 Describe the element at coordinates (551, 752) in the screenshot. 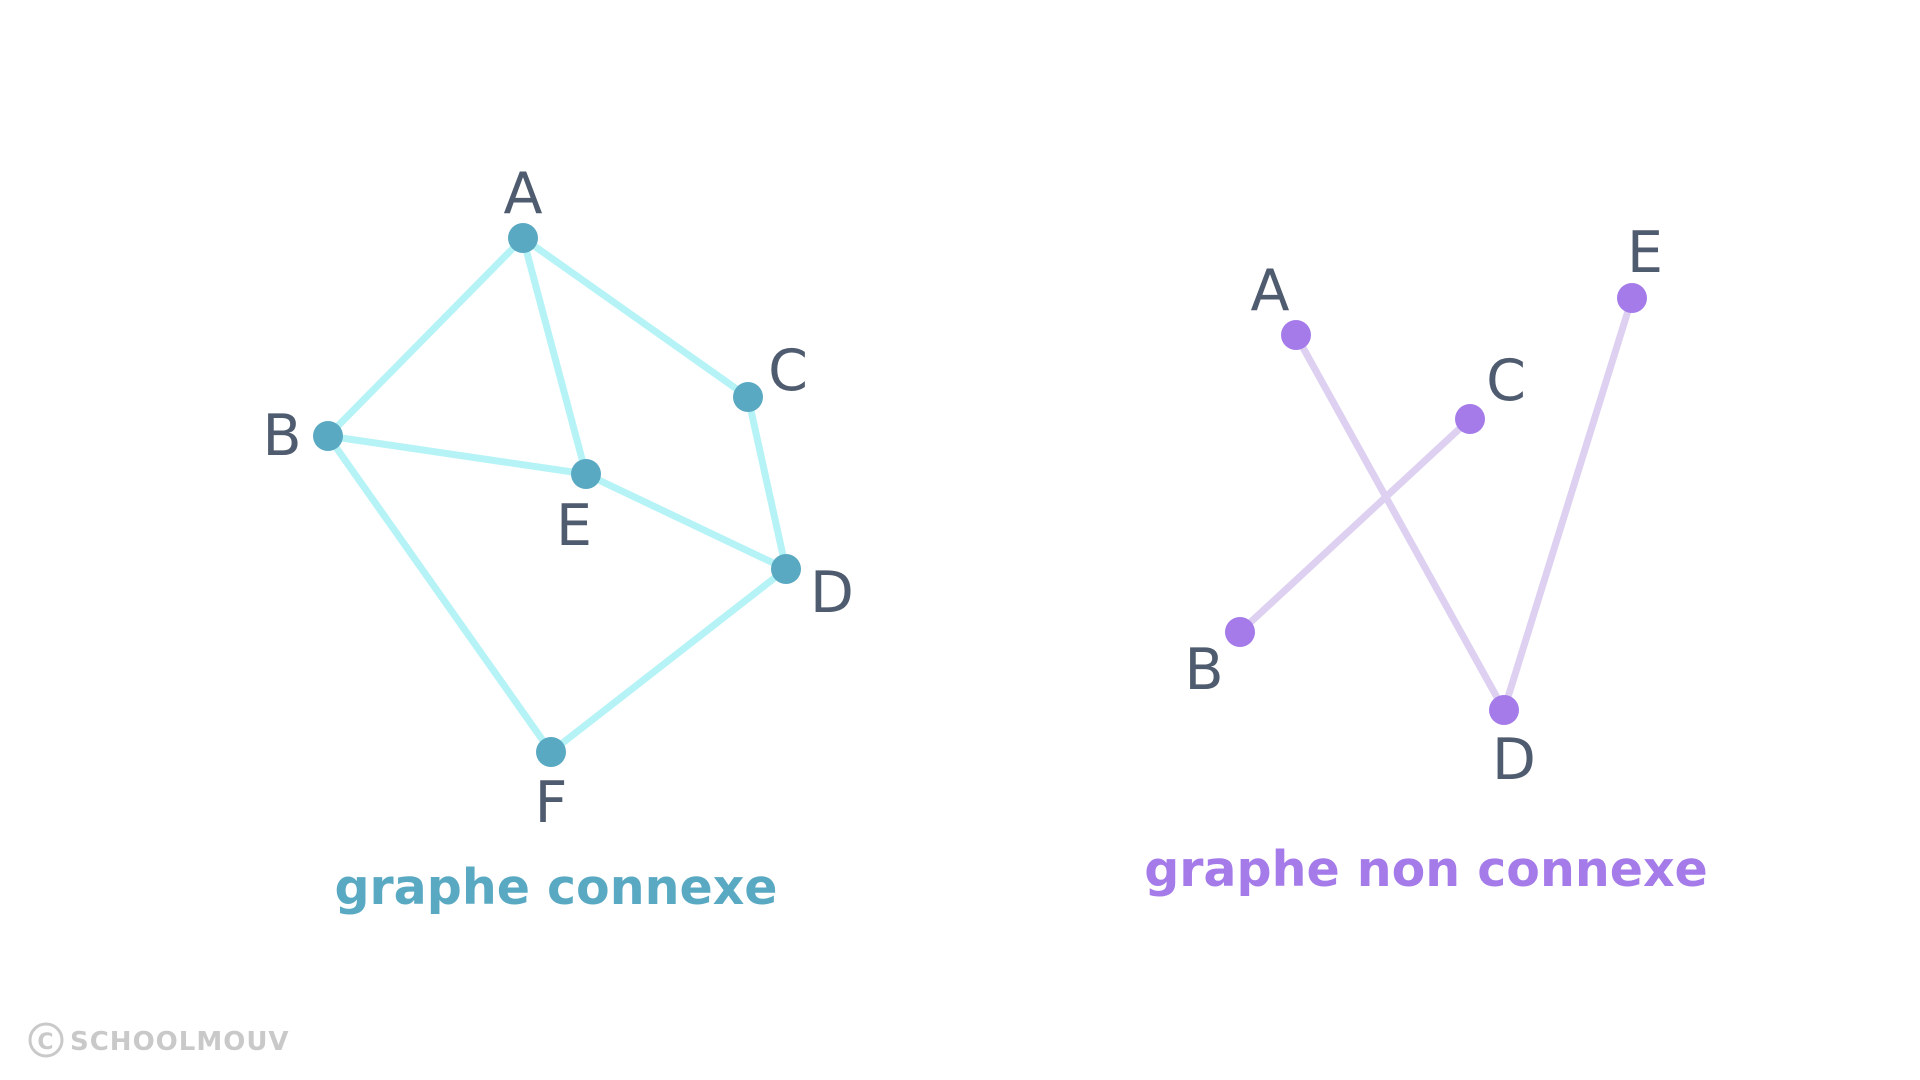

I see `node-F` at that location.